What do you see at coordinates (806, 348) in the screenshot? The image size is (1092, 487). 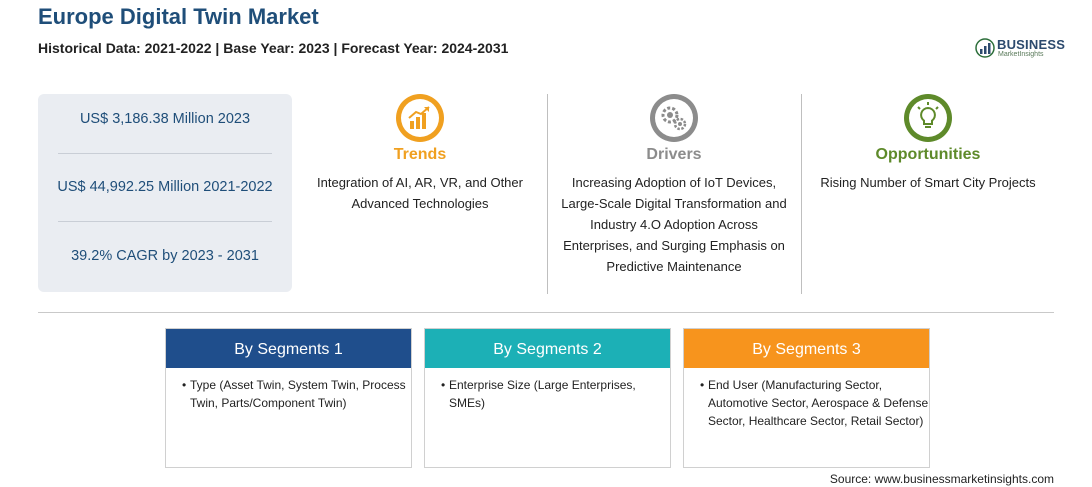 I see `segment-3-heading: By Segments 3` at bounding box center [806, 348].